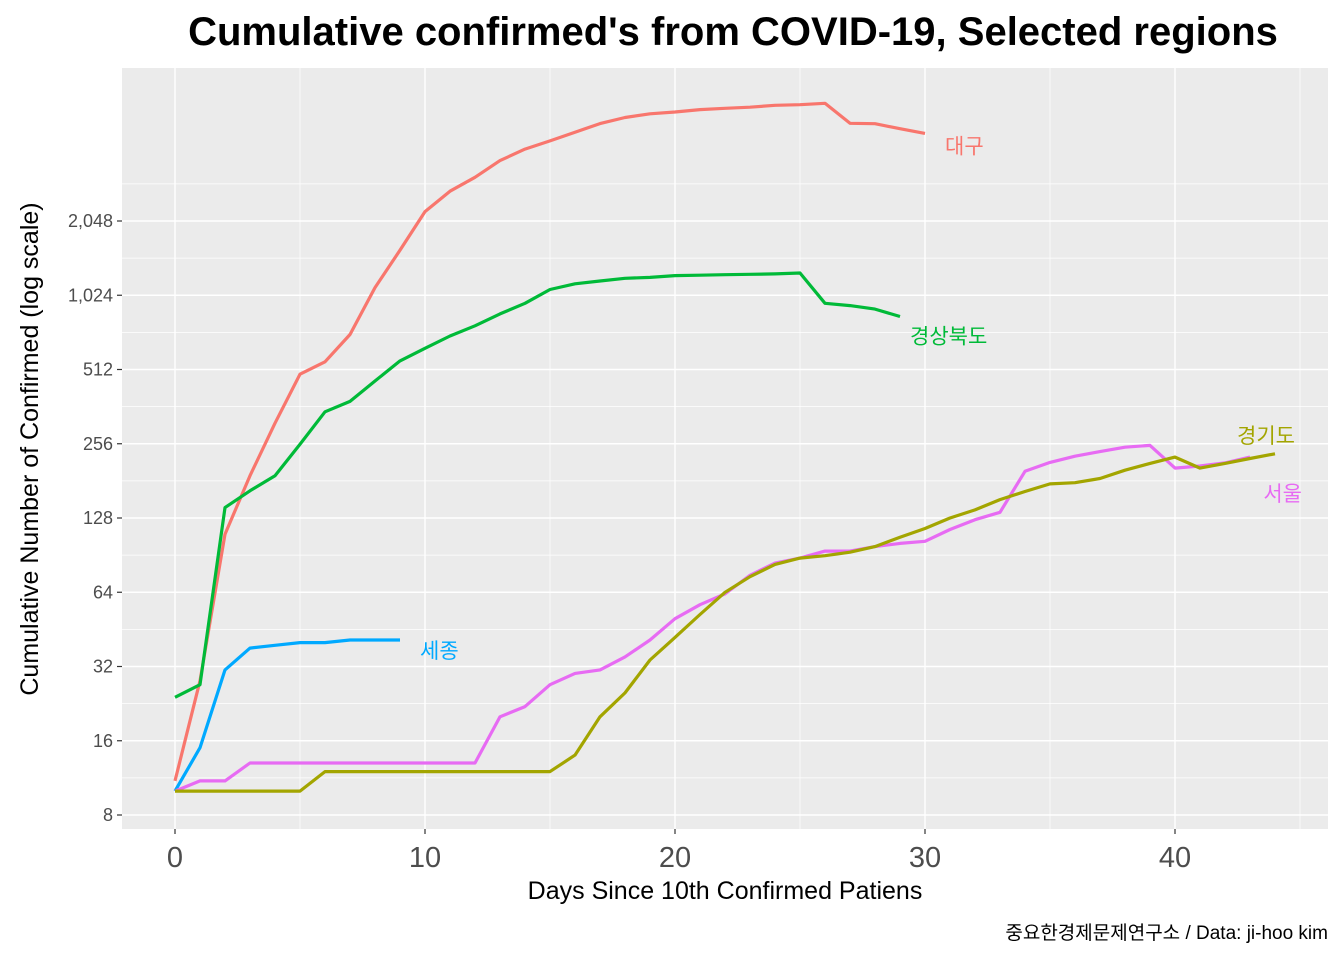 The image size is (1344, 960). Describe the element at coordinates (286, 715) in the screenshot. I see `series-line` at that location.